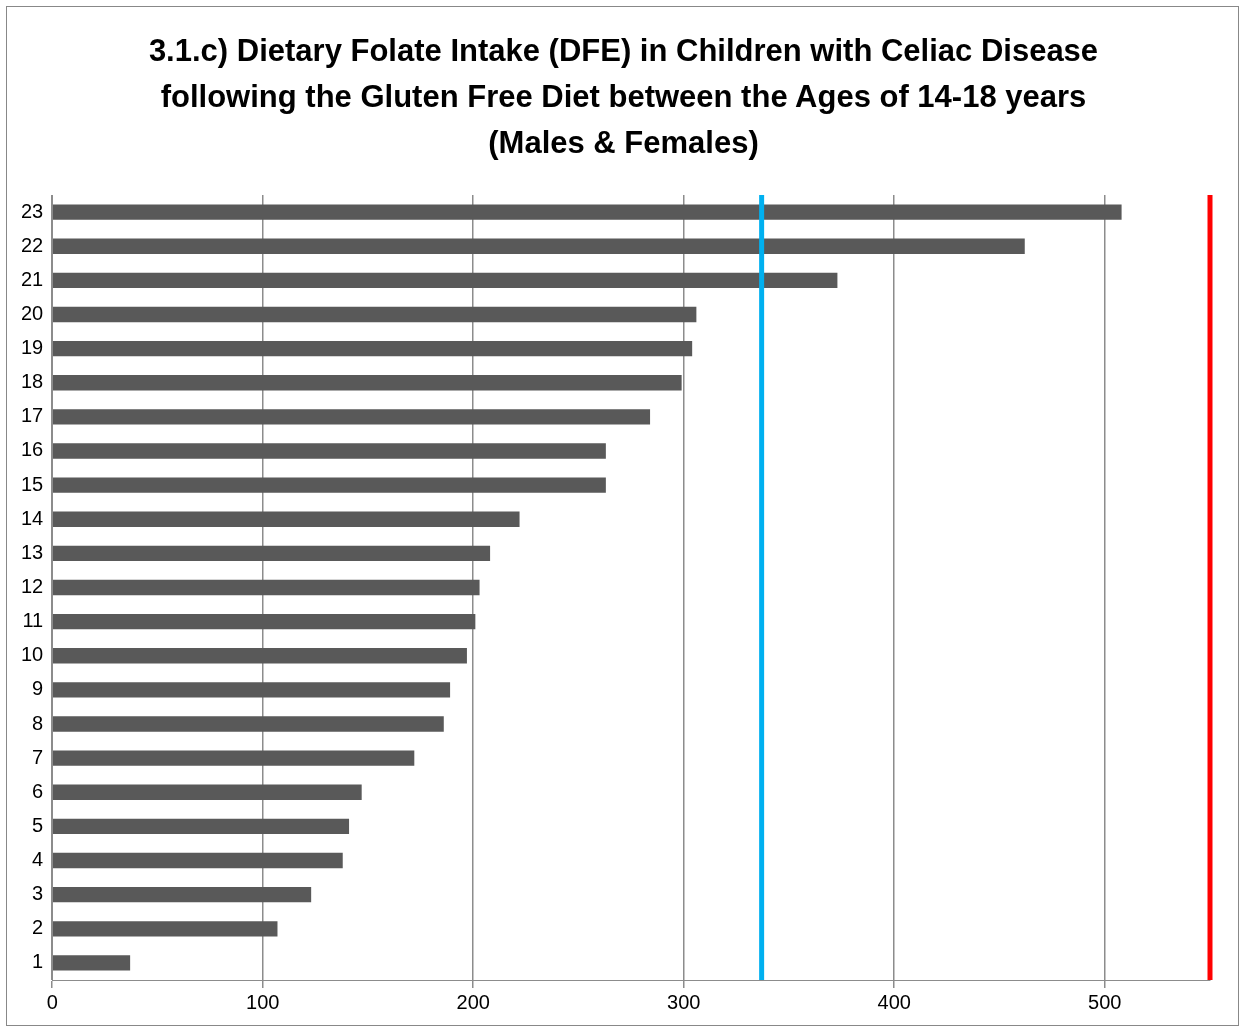 The width and height of the screenshot is (1247, 1033). What do you see at coordinates (52, 1001) in the screenshot?
I see `x-tick-label: 0` at bounding box center [52, 1001].